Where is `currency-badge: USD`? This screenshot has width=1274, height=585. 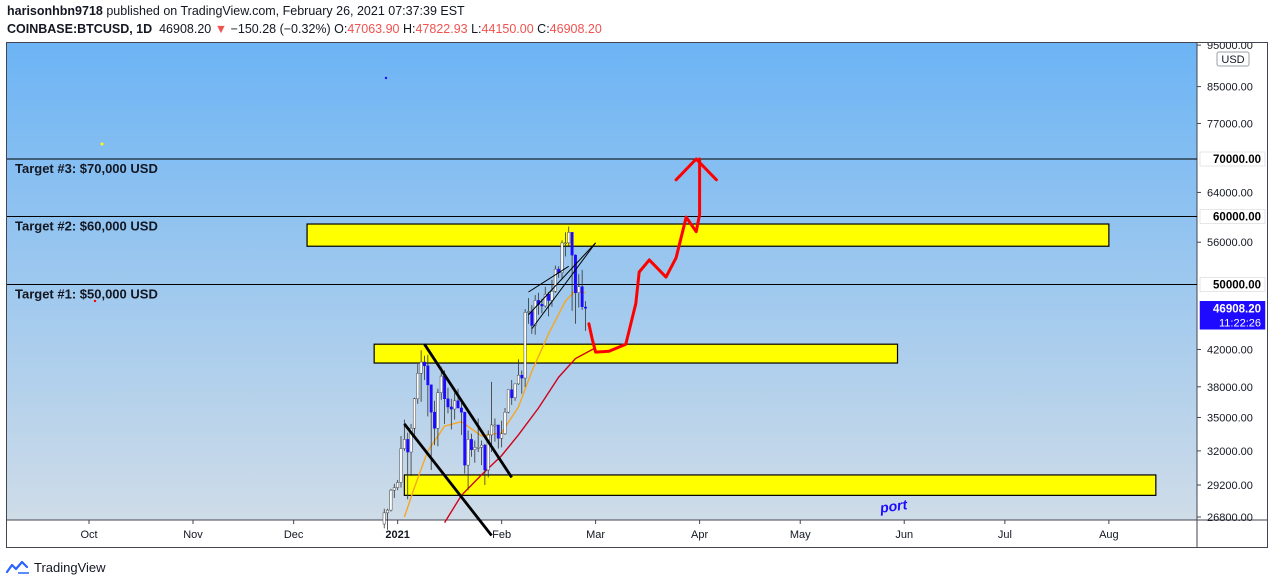
currency-badge: USD is located at coordinates (1233, 59).